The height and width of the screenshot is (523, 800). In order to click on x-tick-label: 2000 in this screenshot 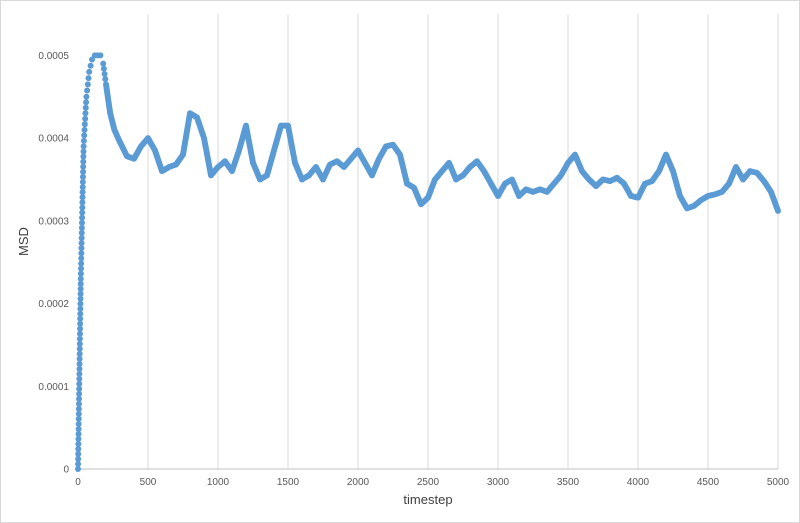, I will do `click(358, 482)`.